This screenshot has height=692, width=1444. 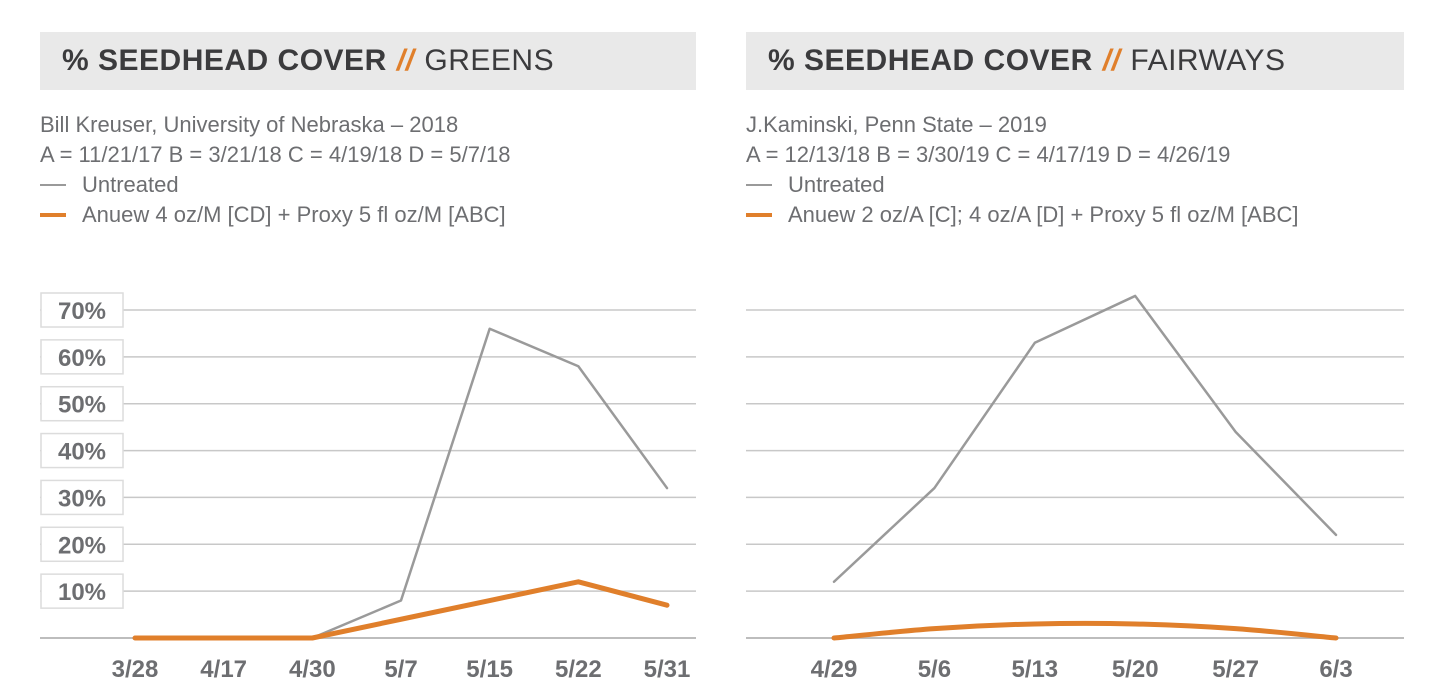 I want to click on x-tick-label: 4/29, so click(x=834, y=669).